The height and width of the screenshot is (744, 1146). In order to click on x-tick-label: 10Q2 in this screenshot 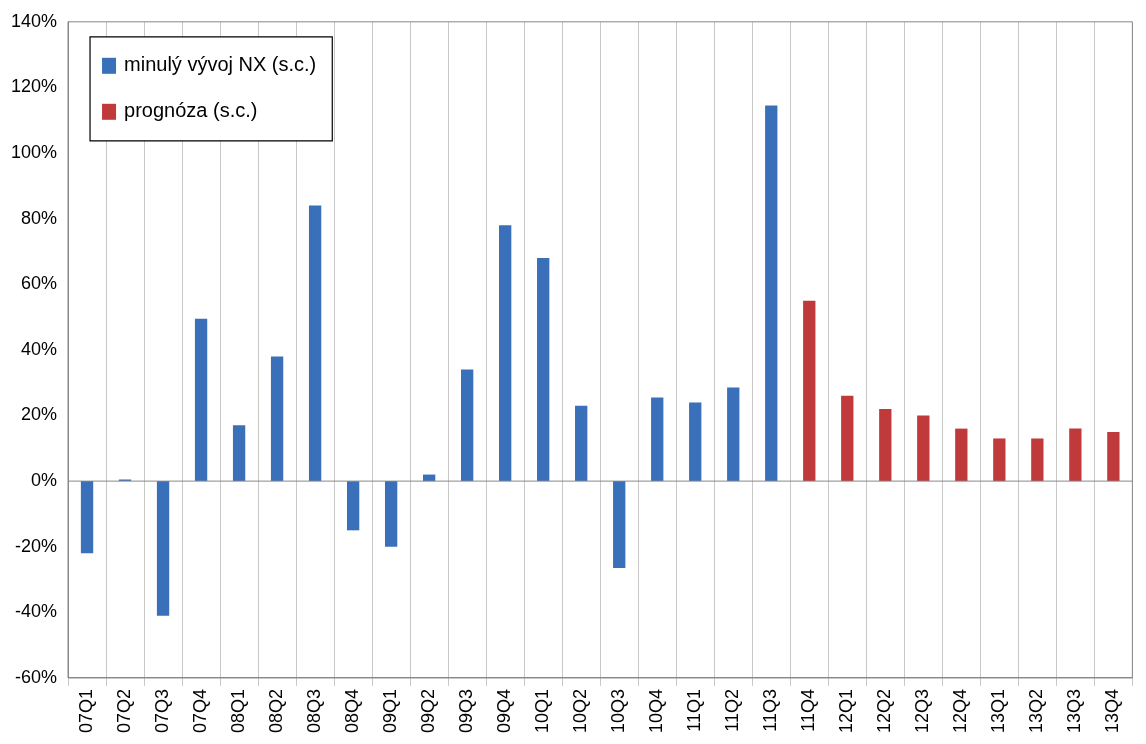, I will do `click(580, 711)`.